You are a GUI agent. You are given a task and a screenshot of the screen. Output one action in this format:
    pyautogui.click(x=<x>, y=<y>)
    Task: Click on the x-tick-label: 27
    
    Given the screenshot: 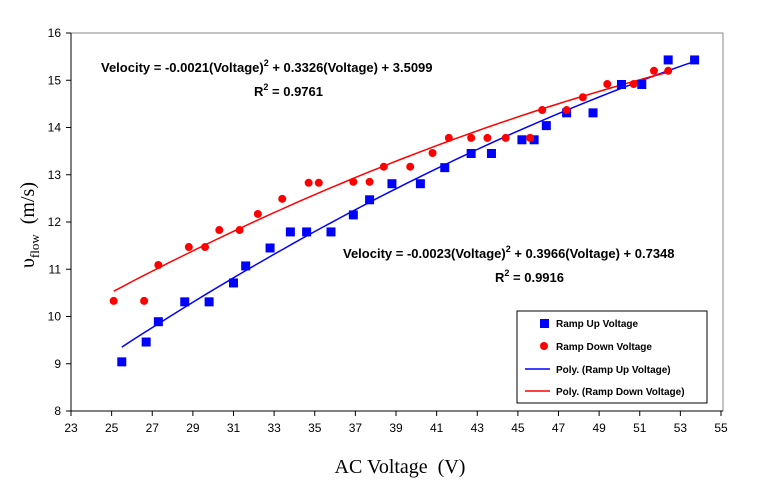 What is the action you would take?
    pyautogui.click(x=153, y=428)
    